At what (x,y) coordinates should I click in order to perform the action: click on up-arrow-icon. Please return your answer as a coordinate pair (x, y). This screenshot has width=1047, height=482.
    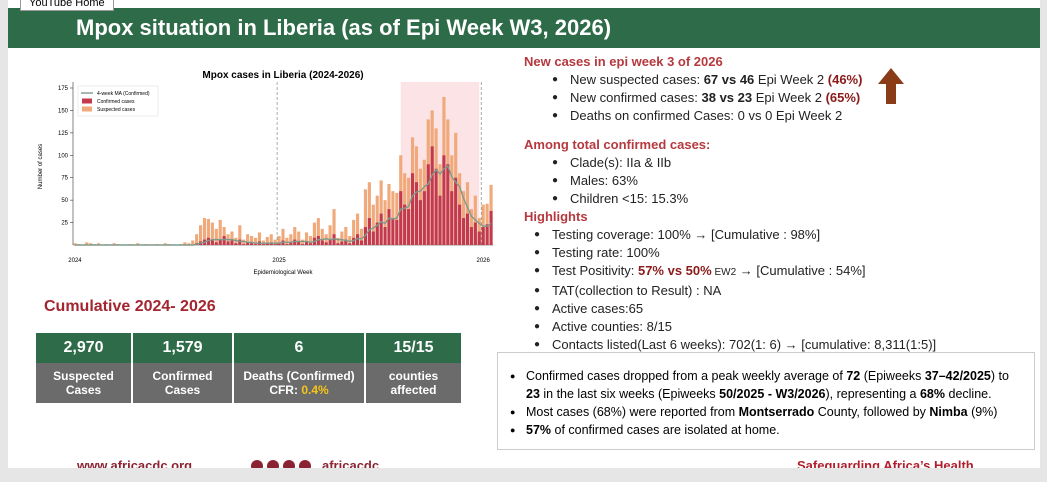
    Looking at the image, I should click on (891, 86).